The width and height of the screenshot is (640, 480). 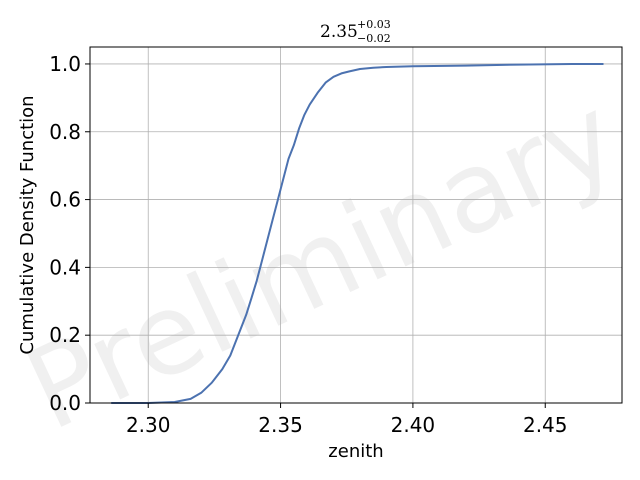 I want to click on y-tick-label: 0.0, so click(x=65, y=403).